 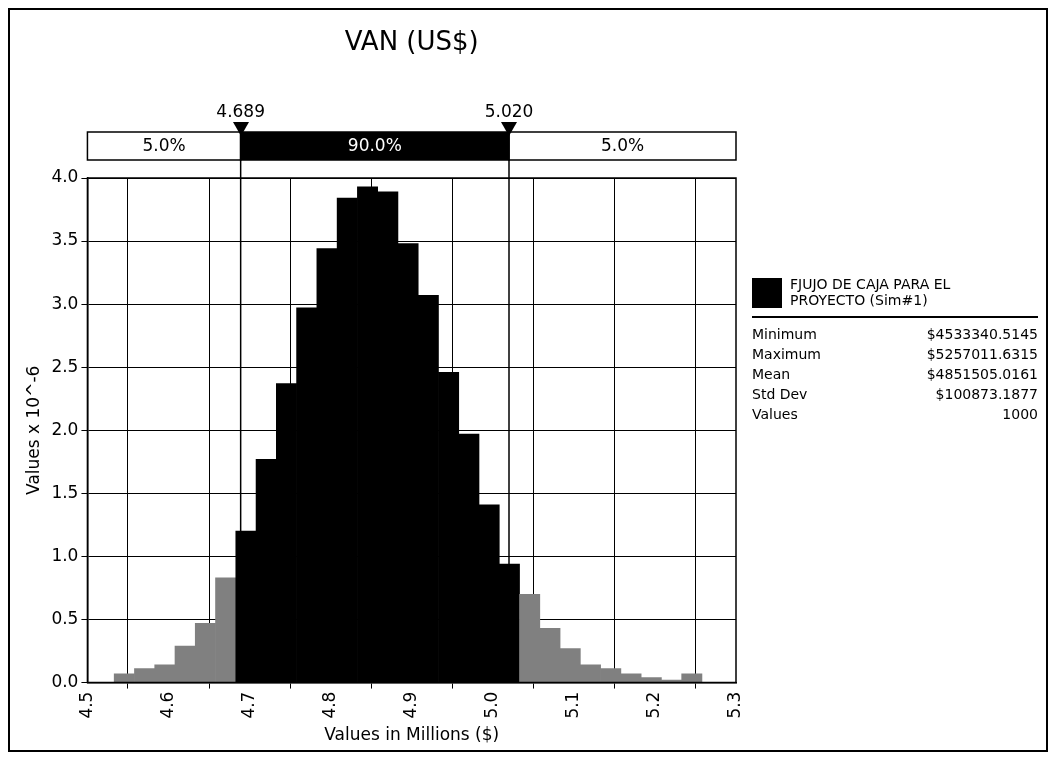 I want to click on x-axis-title: Values in Millions ($), so click(x=412, y=734).